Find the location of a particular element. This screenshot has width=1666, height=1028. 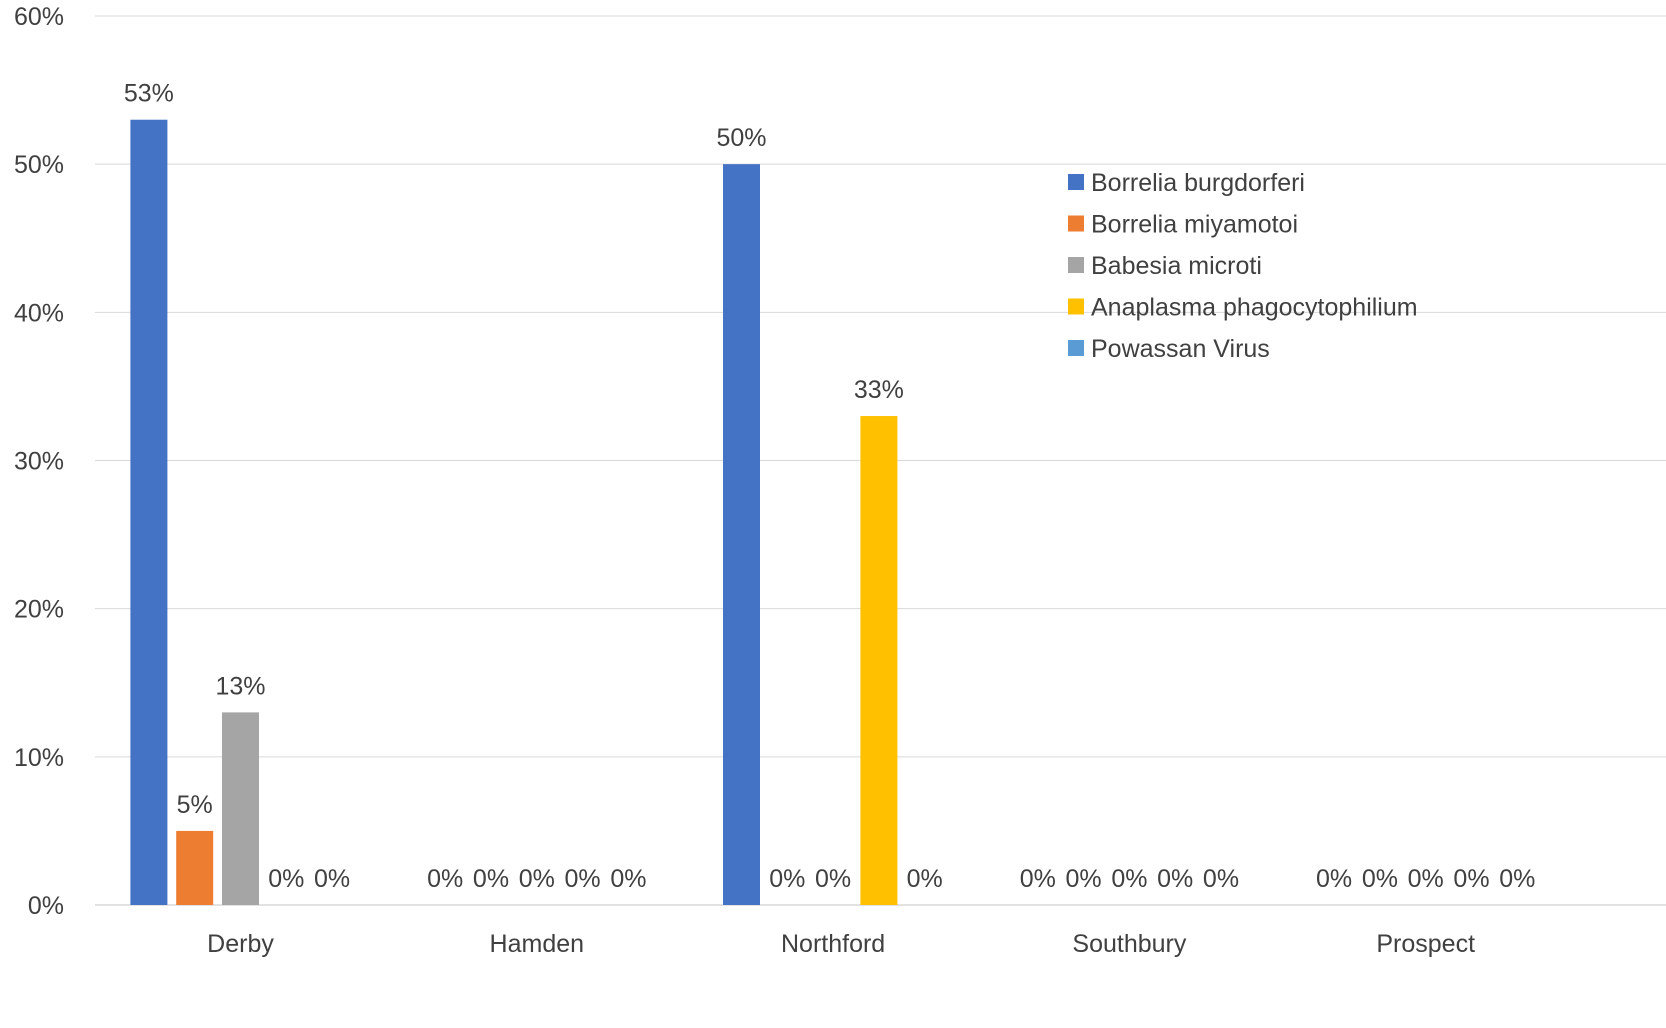

legend-item: Anaplasma phagocytophilium is located at coordinates (1243, 308).